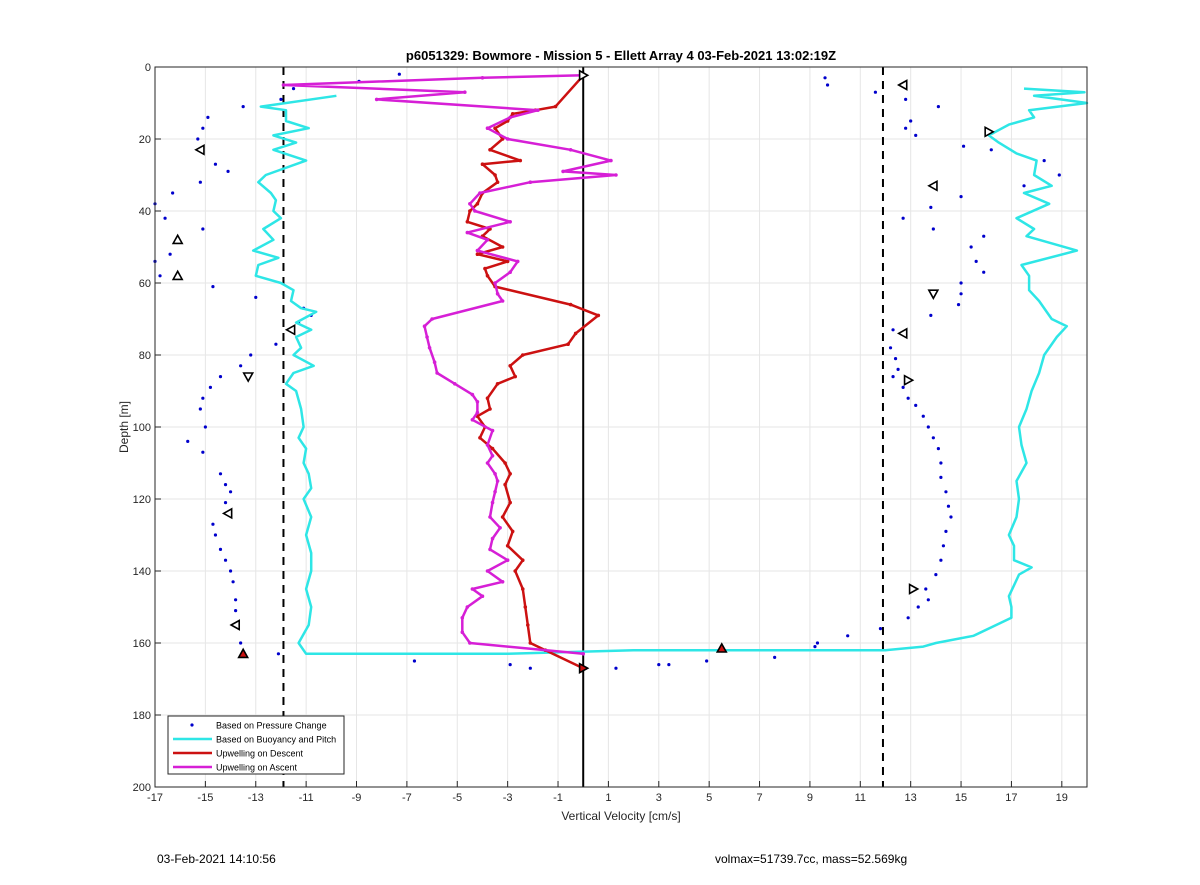  Describe the element at coordinates (142, 644) in the screenshot. I see `y-tick-label: 160` at that location.